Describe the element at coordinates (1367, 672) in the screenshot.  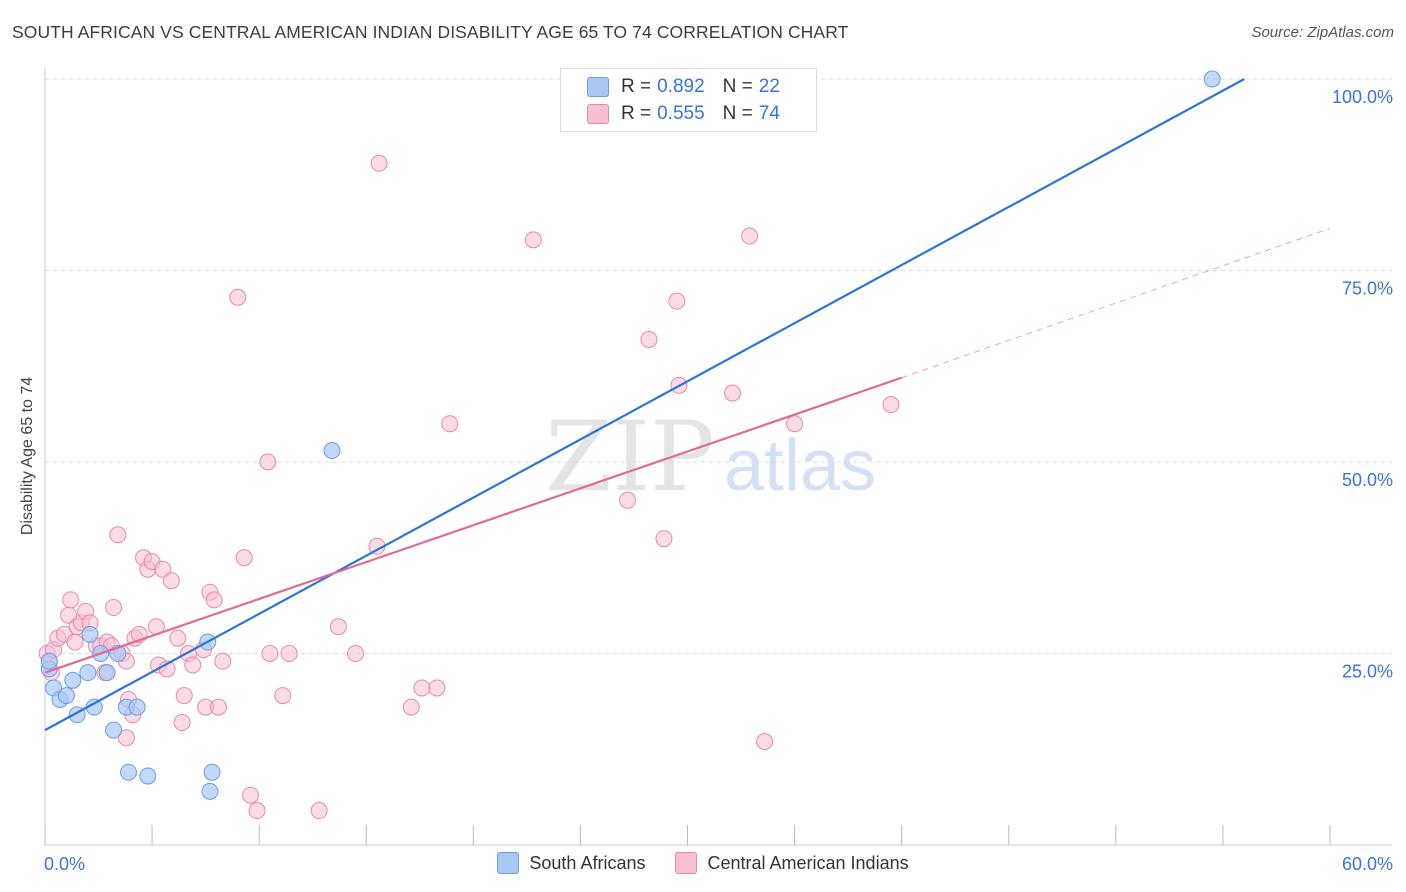
I see `y-tick-label: 25.0%` at that location.